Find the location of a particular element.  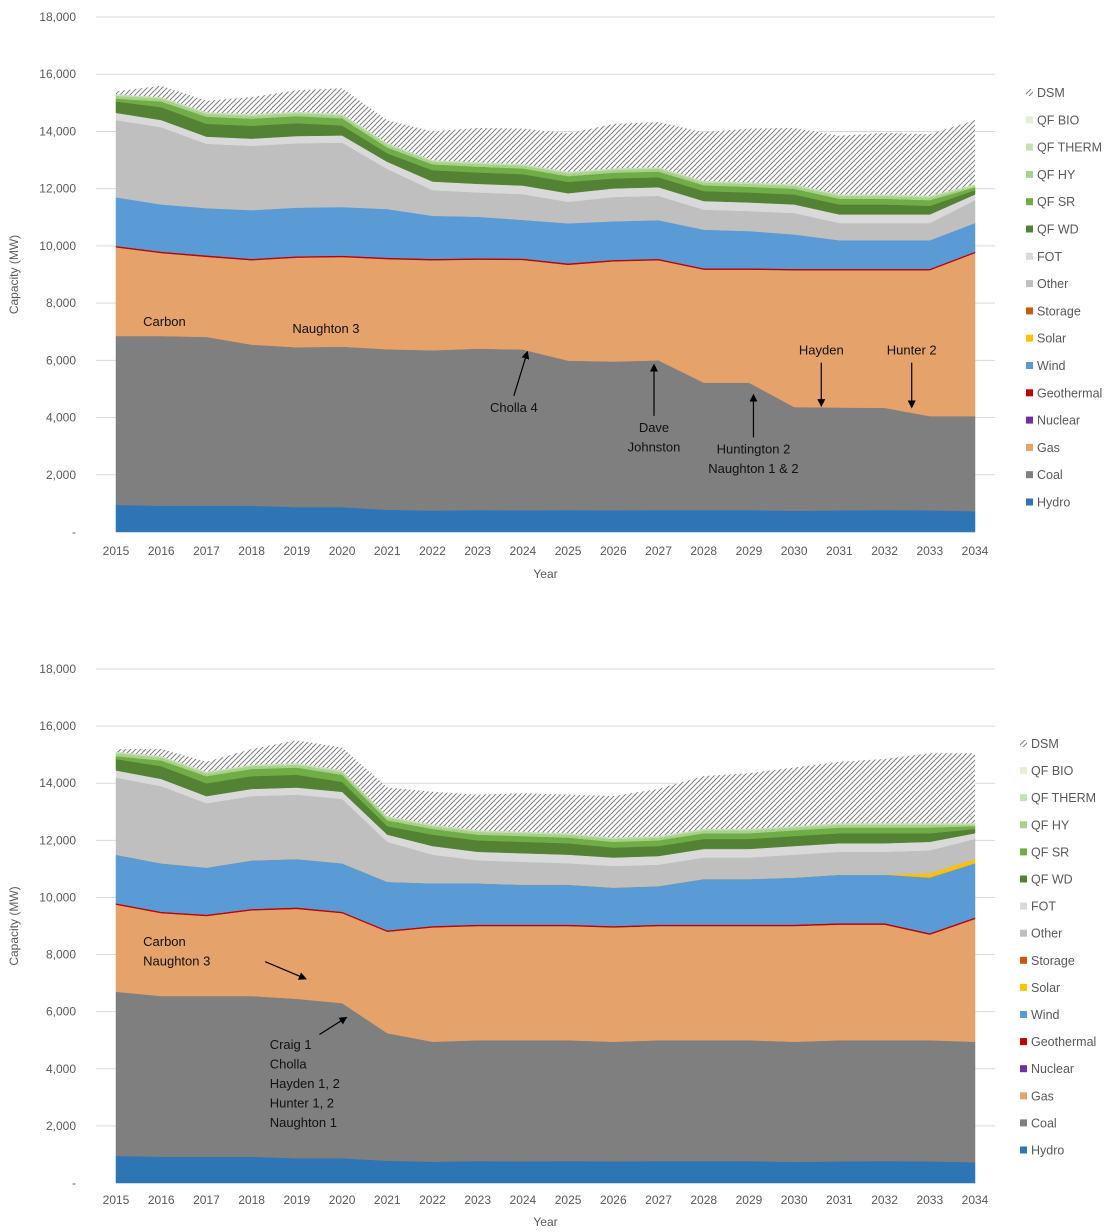

legend-swatch-storage is located at coordinates (1023, 960).